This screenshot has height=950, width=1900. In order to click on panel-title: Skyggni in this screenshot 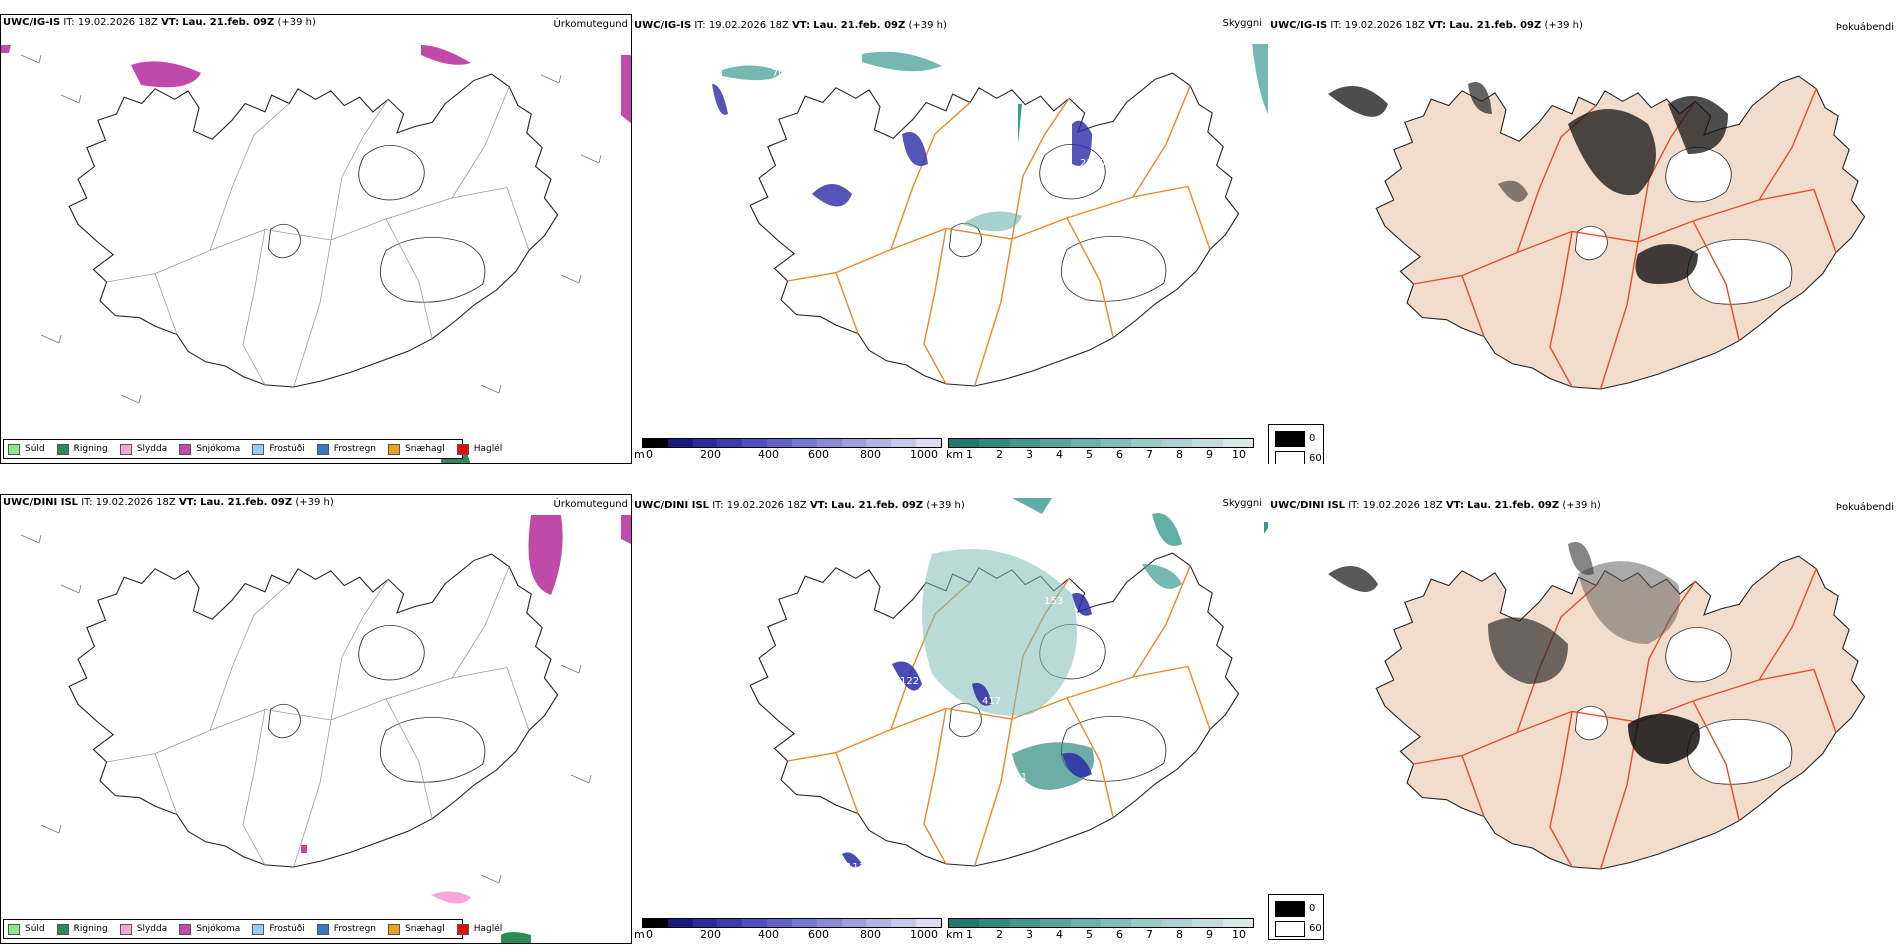, I will do `click(1242, 503)`.